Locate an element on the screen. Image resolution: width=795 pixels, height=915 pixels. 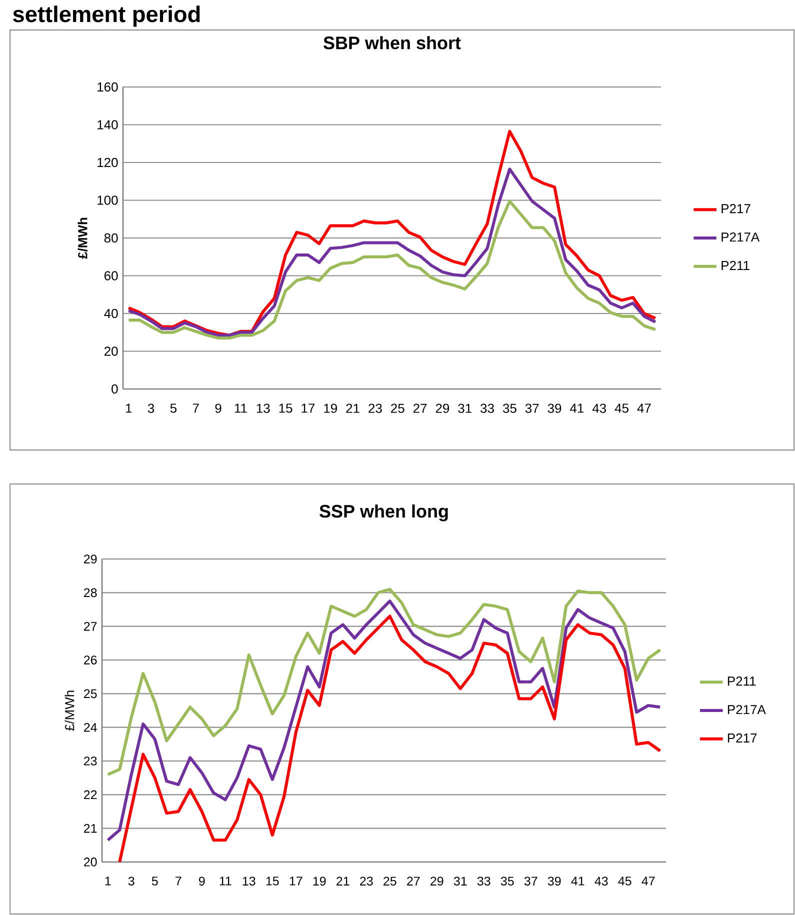
y-tick-label: 40 is located at coordinates (111, 313).